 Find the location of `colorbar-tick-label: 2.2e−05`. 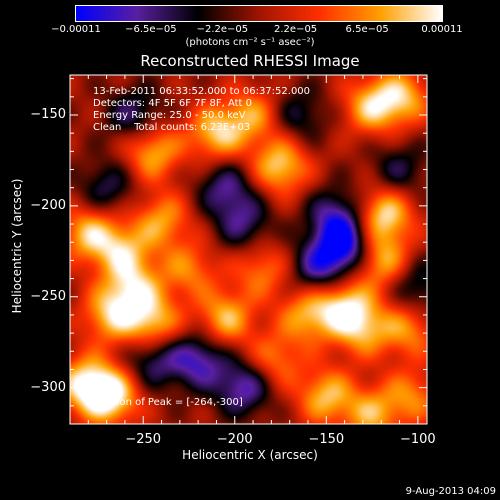

colorbar-tick-label: 2.2e−05 is located at coordinates (296, 29).